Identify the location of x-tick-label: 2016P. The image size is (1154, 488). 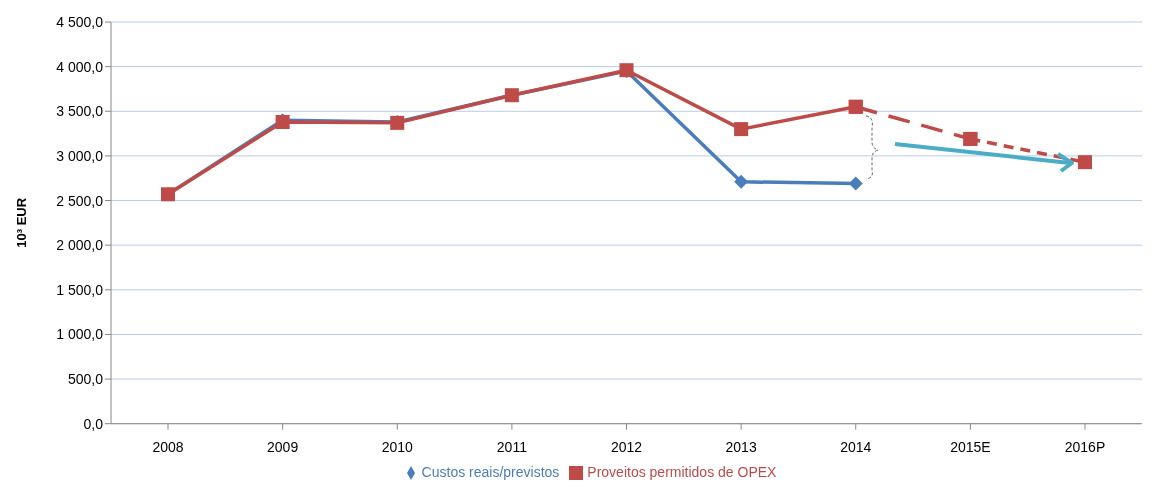
(1085, 446).